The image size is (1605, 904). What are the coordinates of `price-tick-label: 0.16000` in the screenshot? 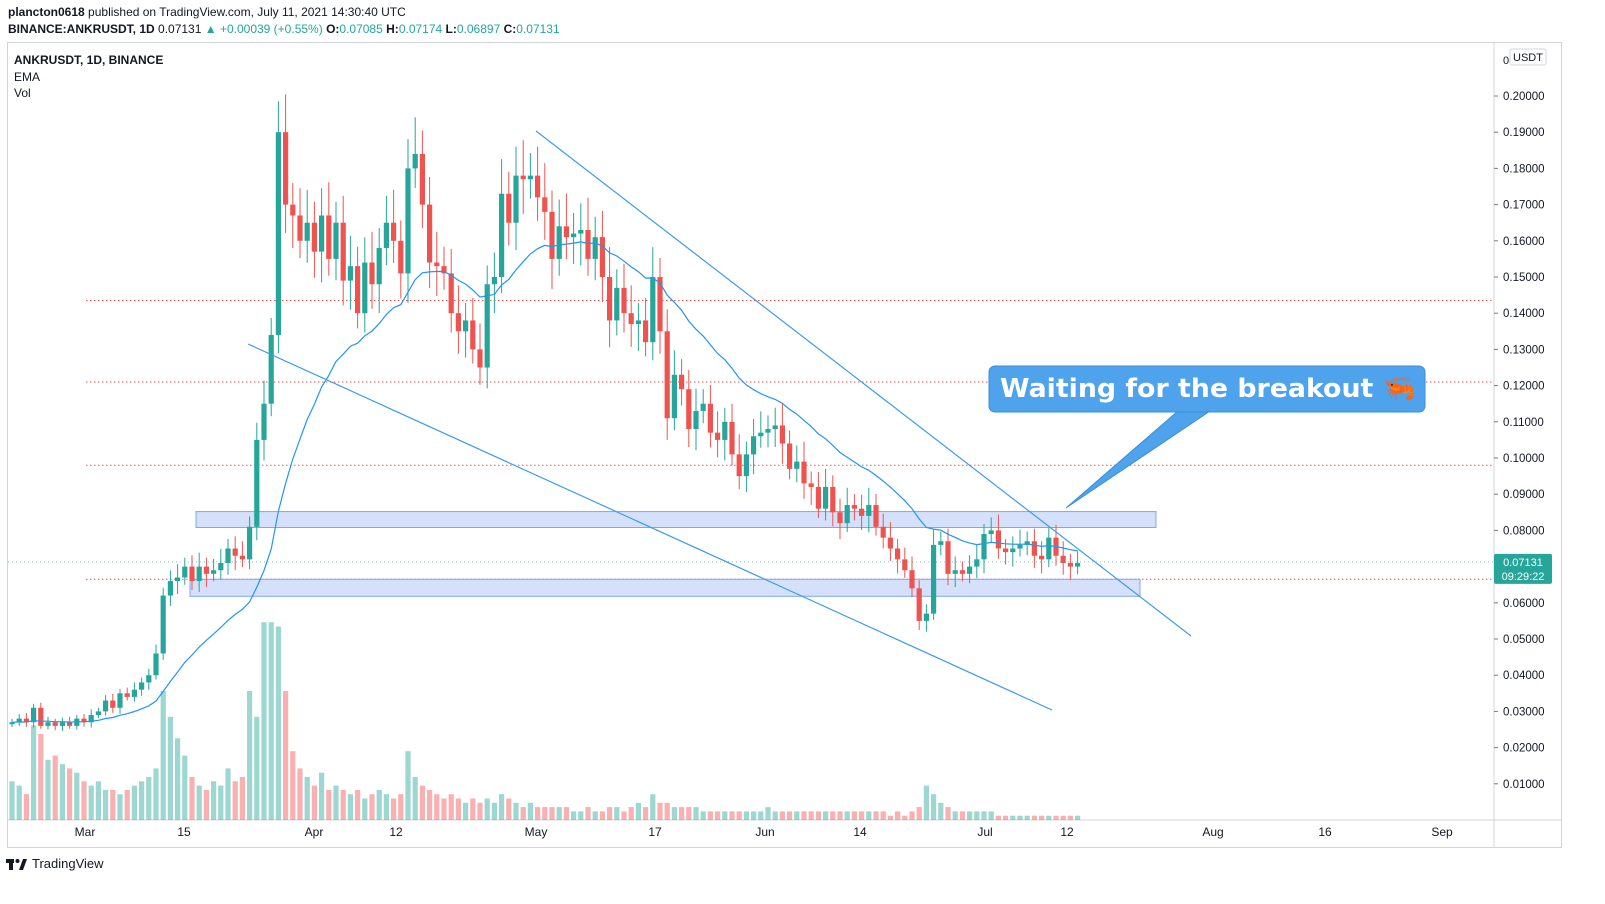 It's located at (1524, 242).